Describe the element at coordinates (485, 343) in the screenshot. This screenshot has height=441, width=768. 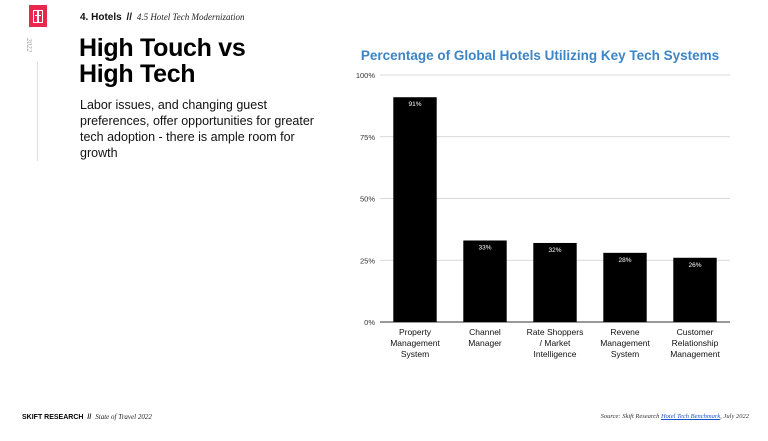
I see `x-tick-label: Manager` at that location.